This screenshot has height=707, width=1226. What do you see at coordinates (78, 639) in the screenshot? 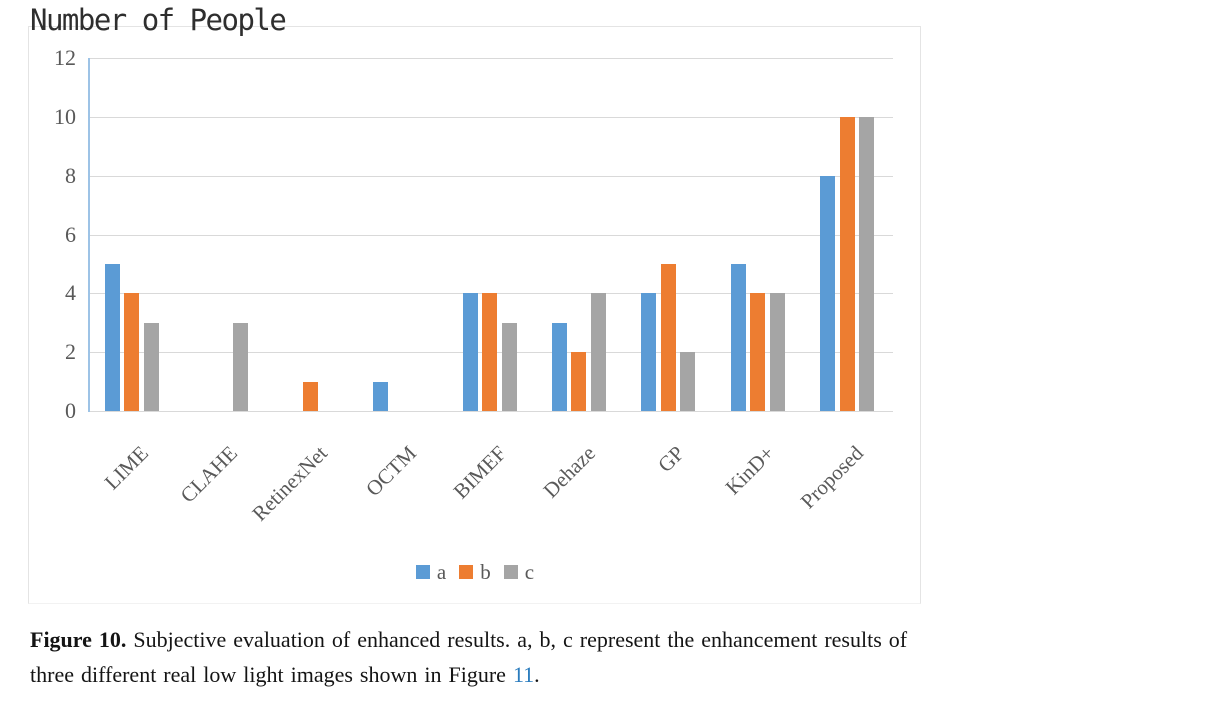
I see `figure-number-label: Figure 10.` at bounding box center [78, 639].